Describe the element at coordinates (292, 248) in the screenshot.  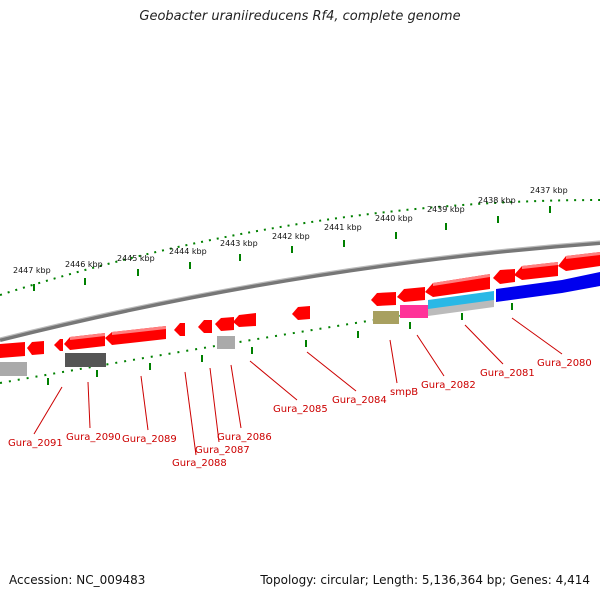
I see `outer-major-ticks` at that location.